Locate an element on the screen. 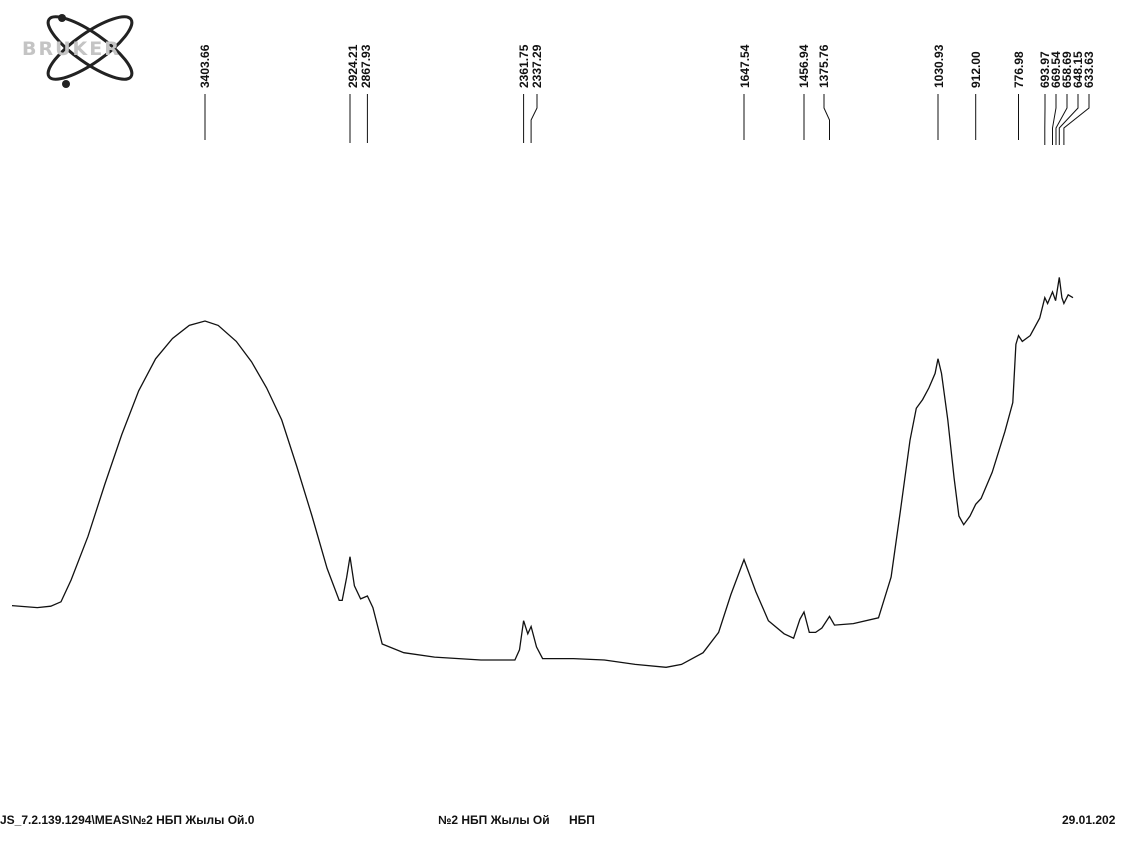 Image resolution: width=1122 pixels, height=845 pixels. peak-label-12: 669.54 is located at coordinates (1056, 69).